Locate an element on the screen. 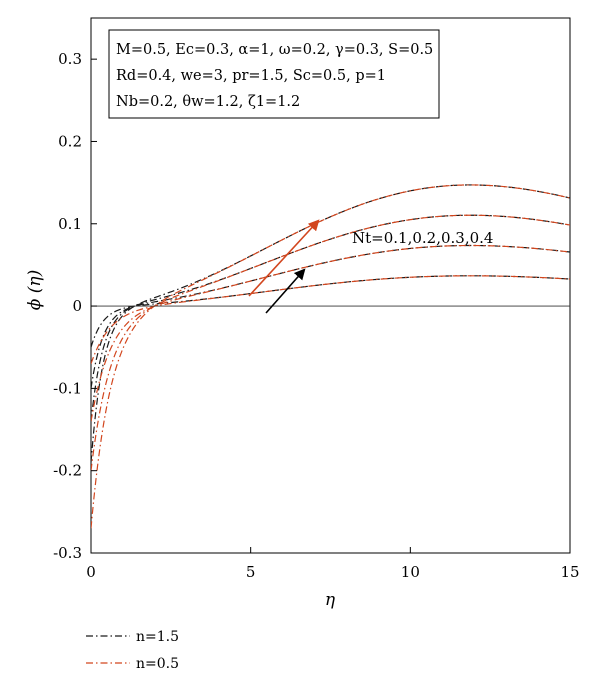 The image size is (600, 692). x-axis-label: η is located at coordinates (330, 600).